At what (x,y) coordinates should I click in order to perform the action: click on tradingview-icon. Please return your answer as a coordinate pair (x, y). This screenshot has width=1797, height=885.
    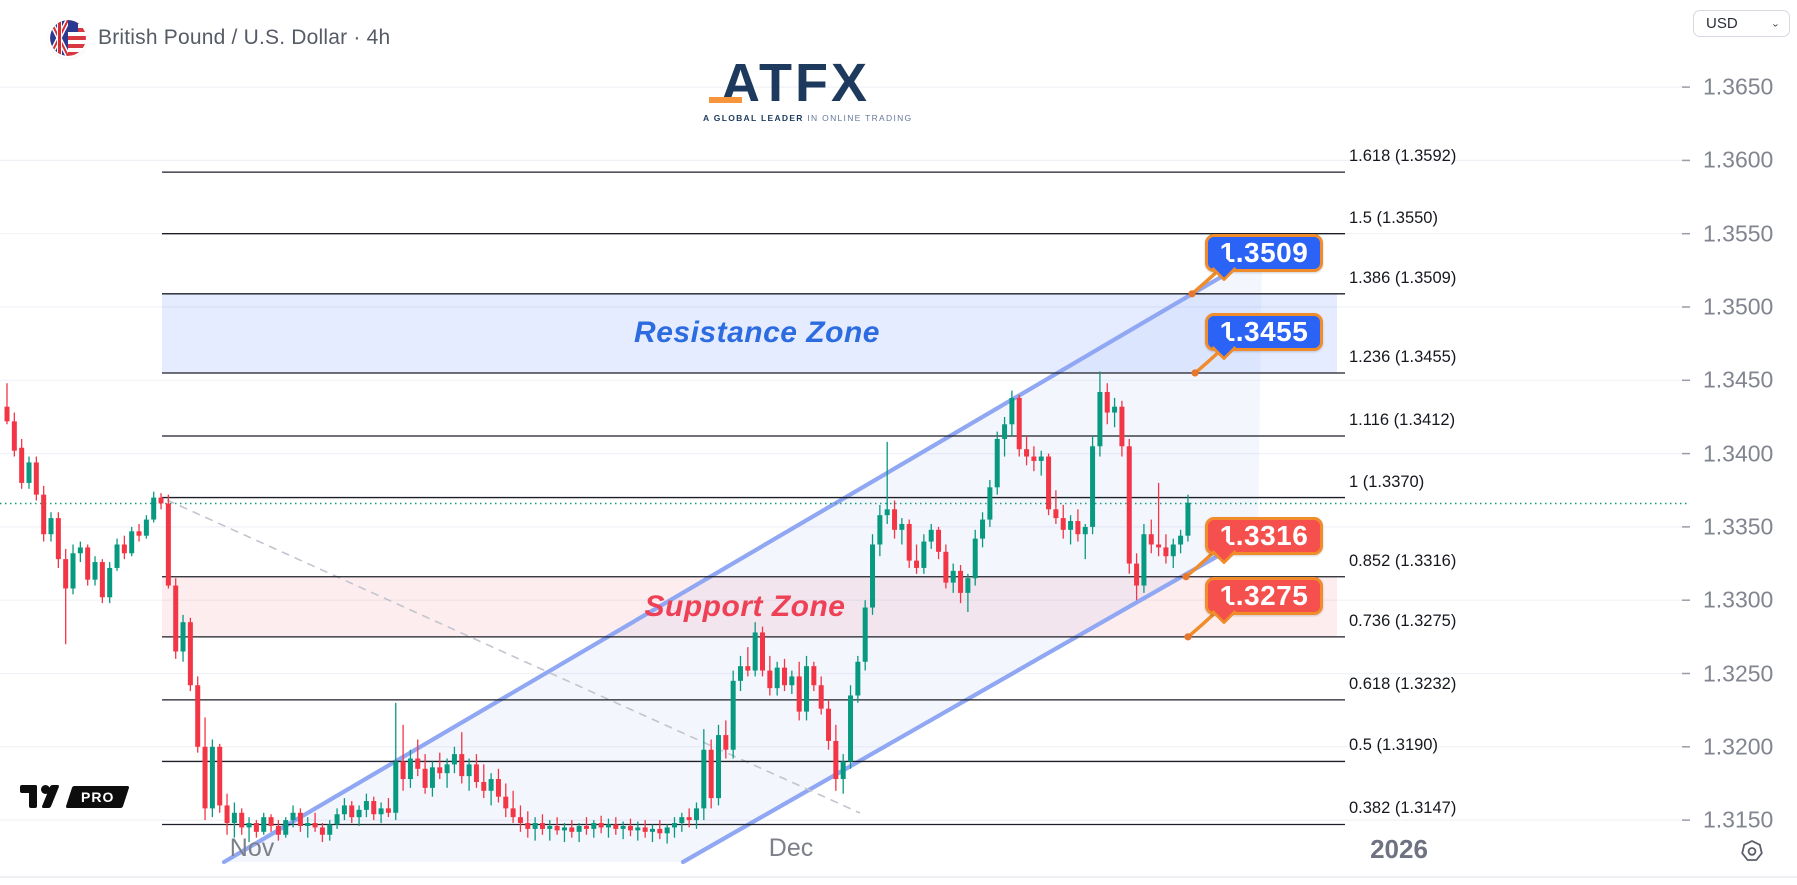
    Looking at the image, I should click on (41, 796).